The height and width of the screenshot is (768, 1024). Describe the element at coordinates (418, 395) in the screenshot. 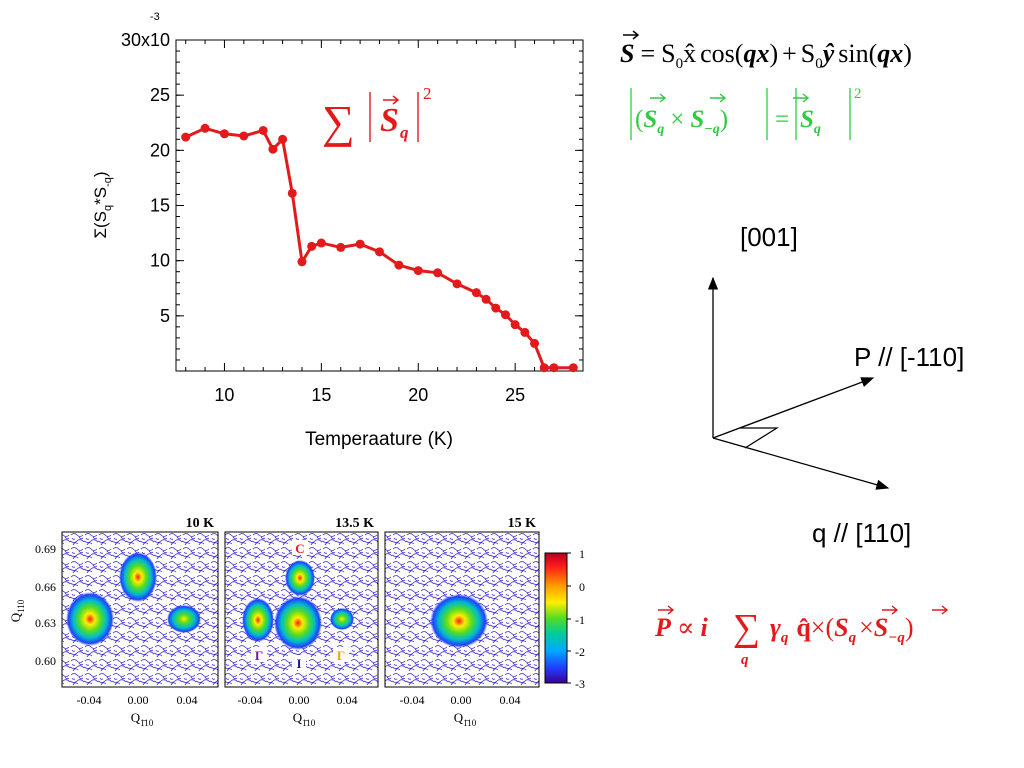

I see `x-tick-label: 20` at that location.